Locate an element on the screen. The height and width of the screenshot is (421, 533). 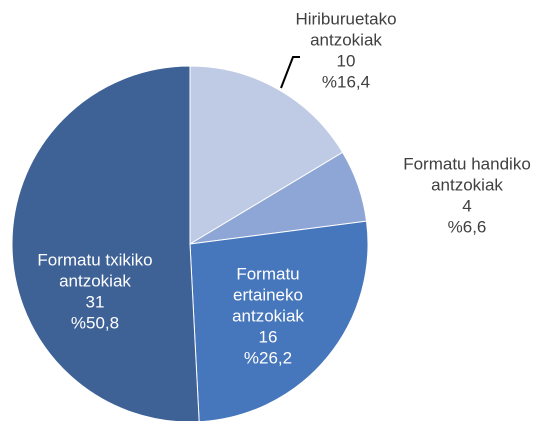
percentage-label: %16,4 is located at coordinates (346, 81).